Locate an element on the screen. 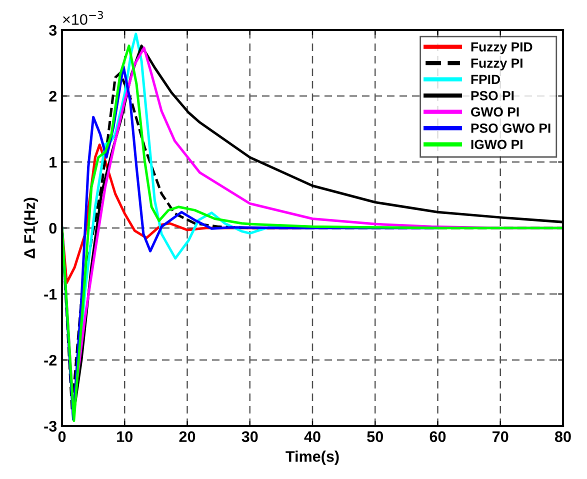 This screenshot has height=479, width=587. x-tick-label: 50 is located at coordinates (375, 436).